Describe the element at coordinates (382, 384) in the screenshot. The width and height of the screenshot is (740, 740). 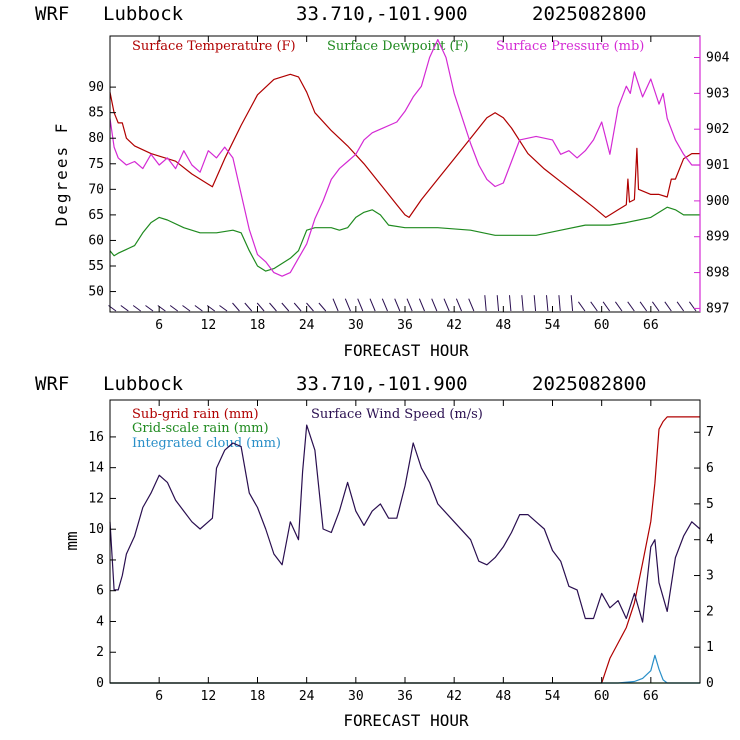
I see `bottom-header-coords: 33.710,-101.900` at that location.